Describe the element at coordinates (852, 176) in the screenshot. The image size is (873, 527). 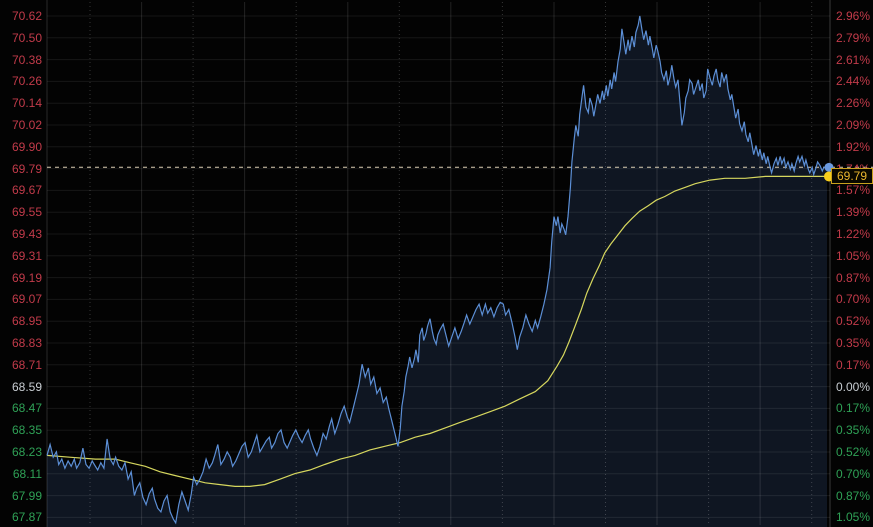
I see `last-price-badge: 69.79` at that location.